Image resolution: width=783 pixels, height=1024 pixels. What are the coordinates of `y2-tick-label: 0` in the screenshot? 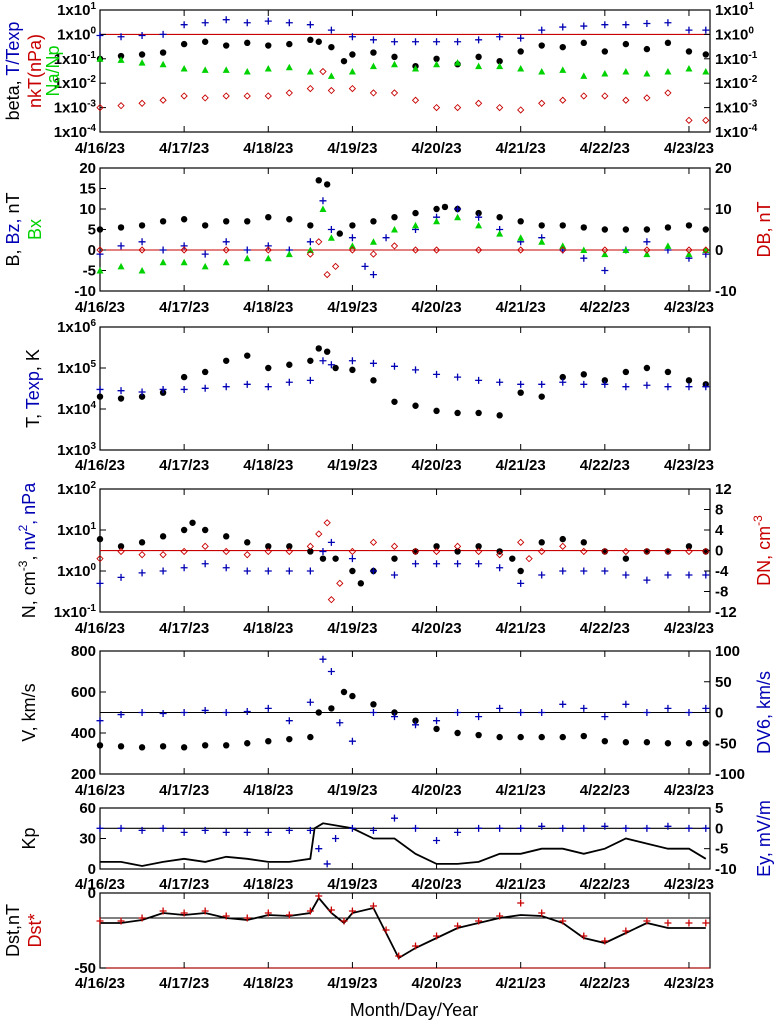 It's located at (719, 828).